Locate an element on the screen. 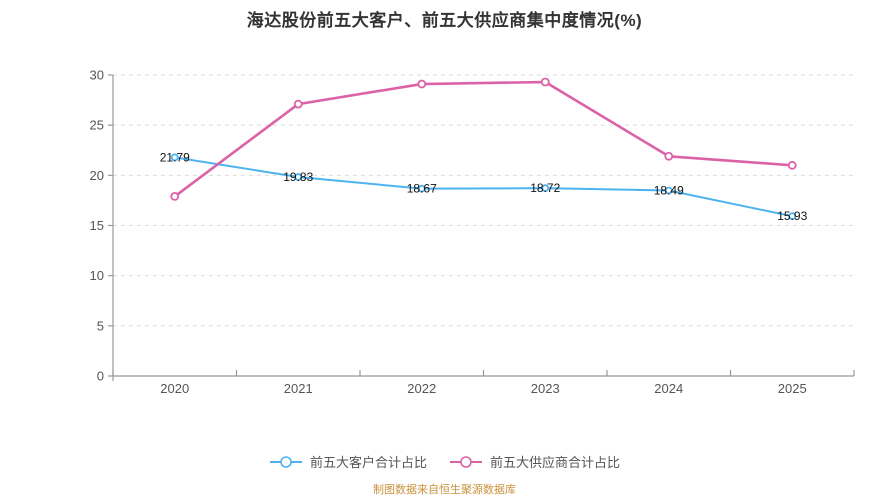  data-point-label: 18.67 is located at coordinates (422, 189).